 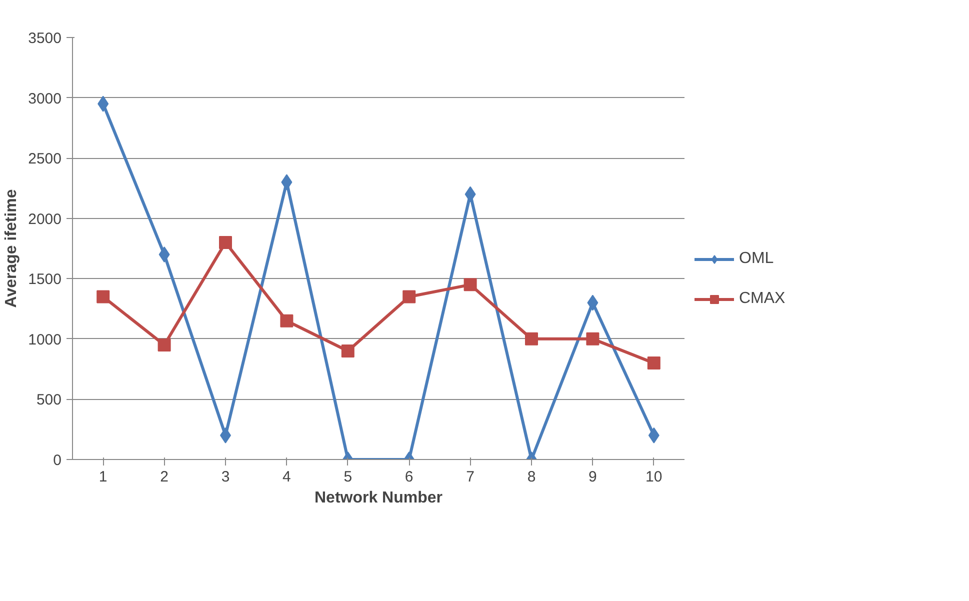 I want to click on y-tick-label: 1000, so click(x=45, y=339).